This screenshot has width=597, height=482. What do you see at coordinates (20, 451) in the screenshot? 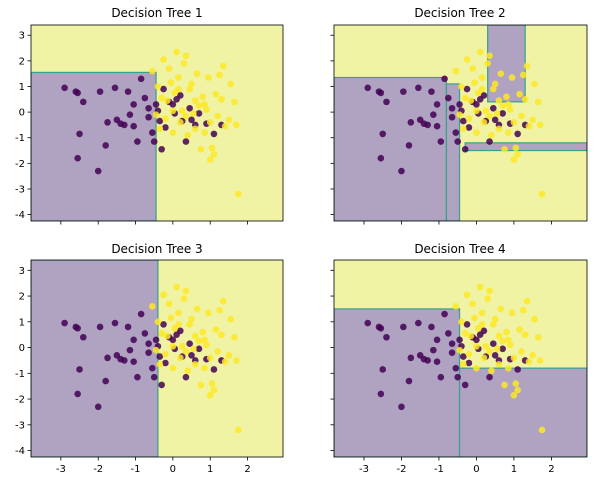
I see `y-tick-label: -4` at bounding box center [20, 451].